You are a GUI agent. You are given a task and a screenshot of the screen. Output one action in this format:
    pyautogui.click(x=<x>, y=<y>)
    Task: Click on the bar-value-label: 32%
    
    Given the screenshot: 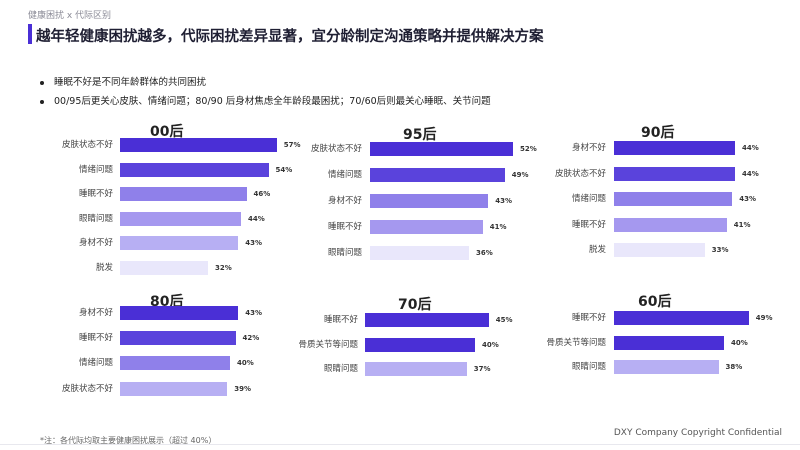 What is the action you would take?
    pyautogui.click(x=223, y=268)
    